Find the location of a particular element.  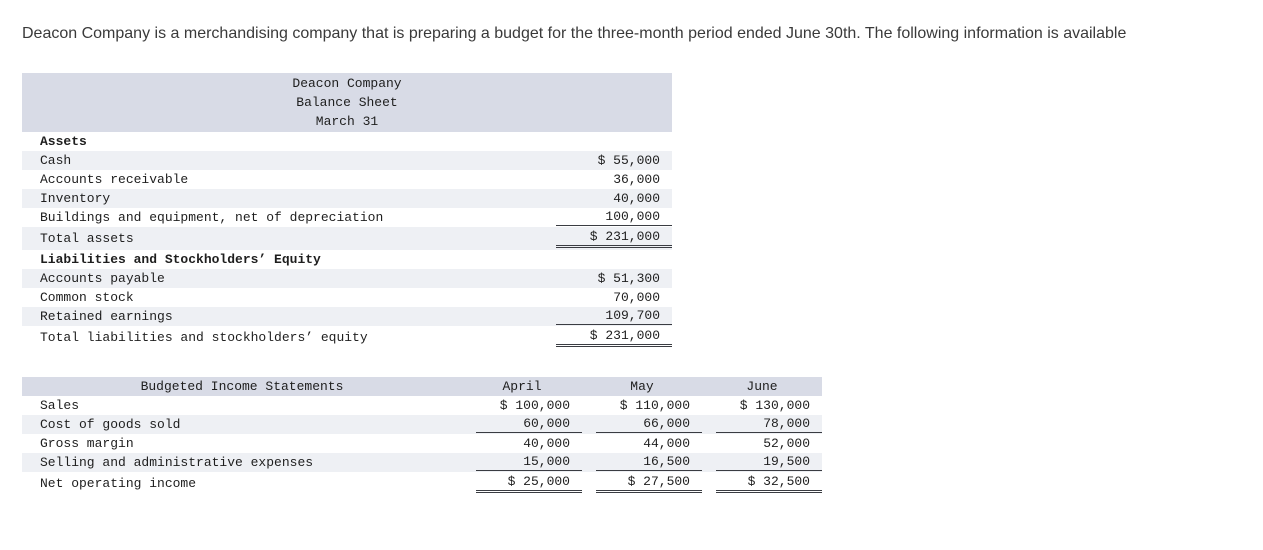

row-label: Cost of goods sold is located at coordinates (110, 425).